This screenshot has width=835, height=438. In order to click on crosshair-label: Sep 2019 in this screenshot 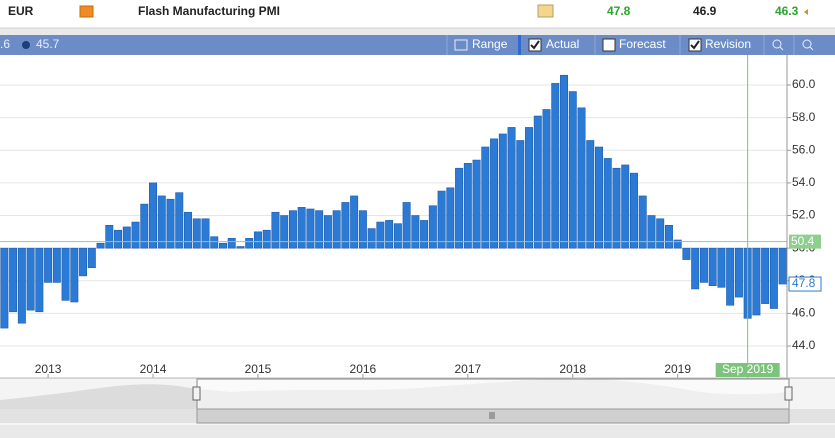, I will do `click(748, 369)`.